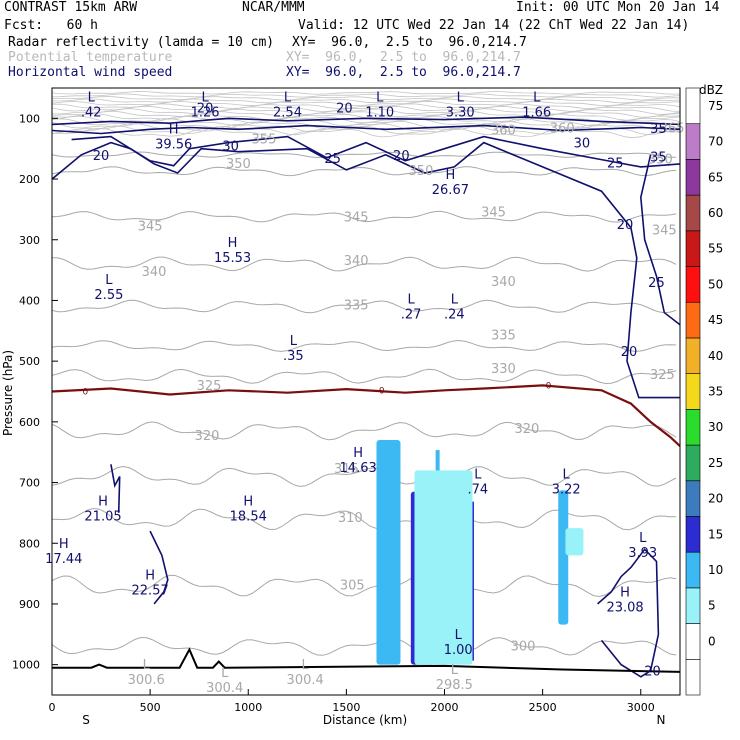 This screenshot has height=740, width=740. What do you see at coordinates (379, 112) in the screenshot?
I see `extremum-value: 1.10` at bounding box center [379, 112].